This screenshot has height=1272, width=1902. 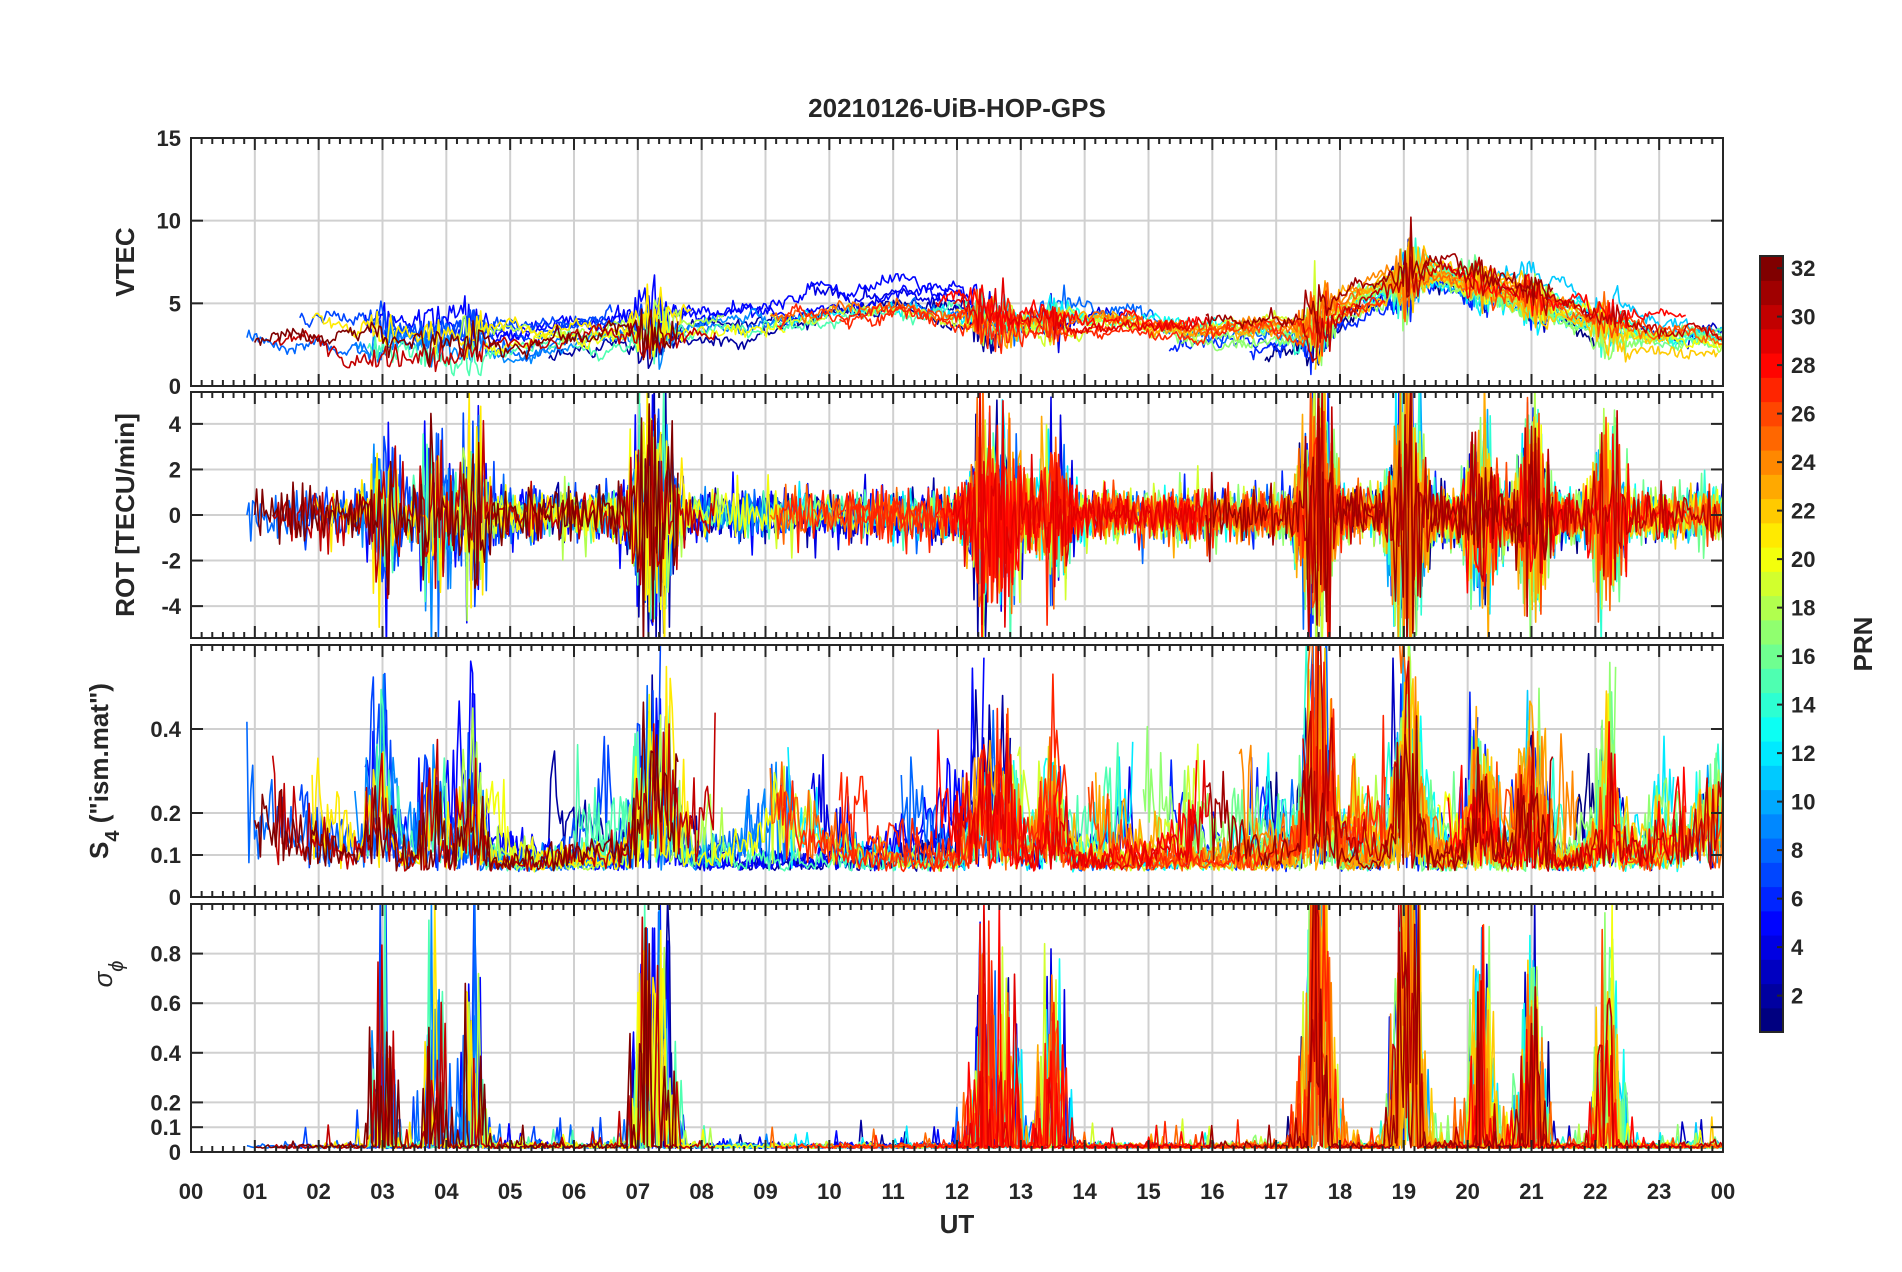 What do you see at coordinates (829, 1191) in the screenshot?
I see `x-tick-label: 10` at bounding box center [829, 1191].